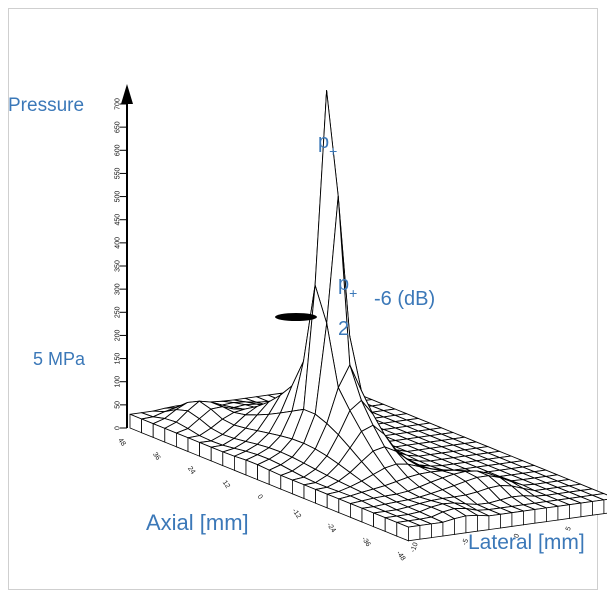 The height and width of the screenshot is (600, 607). What do you see at coordinates (117, 127) in the screenshot?
I see `pressure-tick-label: 650` at bounding box center [117, 127].